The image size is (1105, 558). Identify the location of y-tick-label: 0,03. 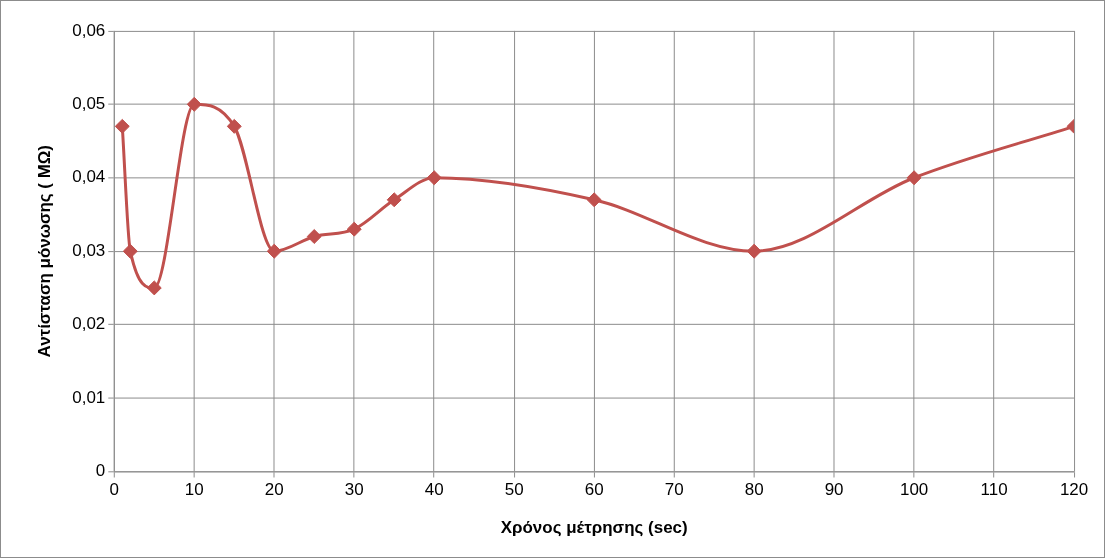
(89, 250).